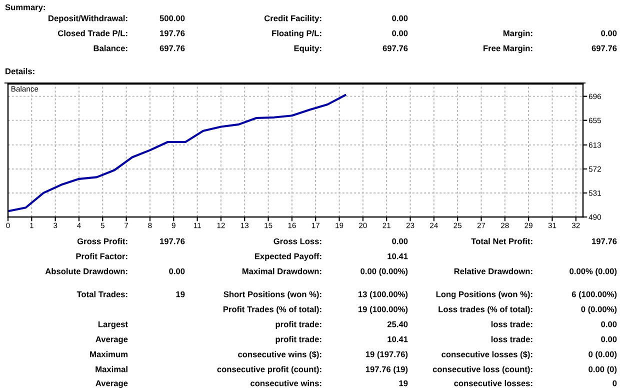  I want to click on text: Summary:, so click(25, 8).